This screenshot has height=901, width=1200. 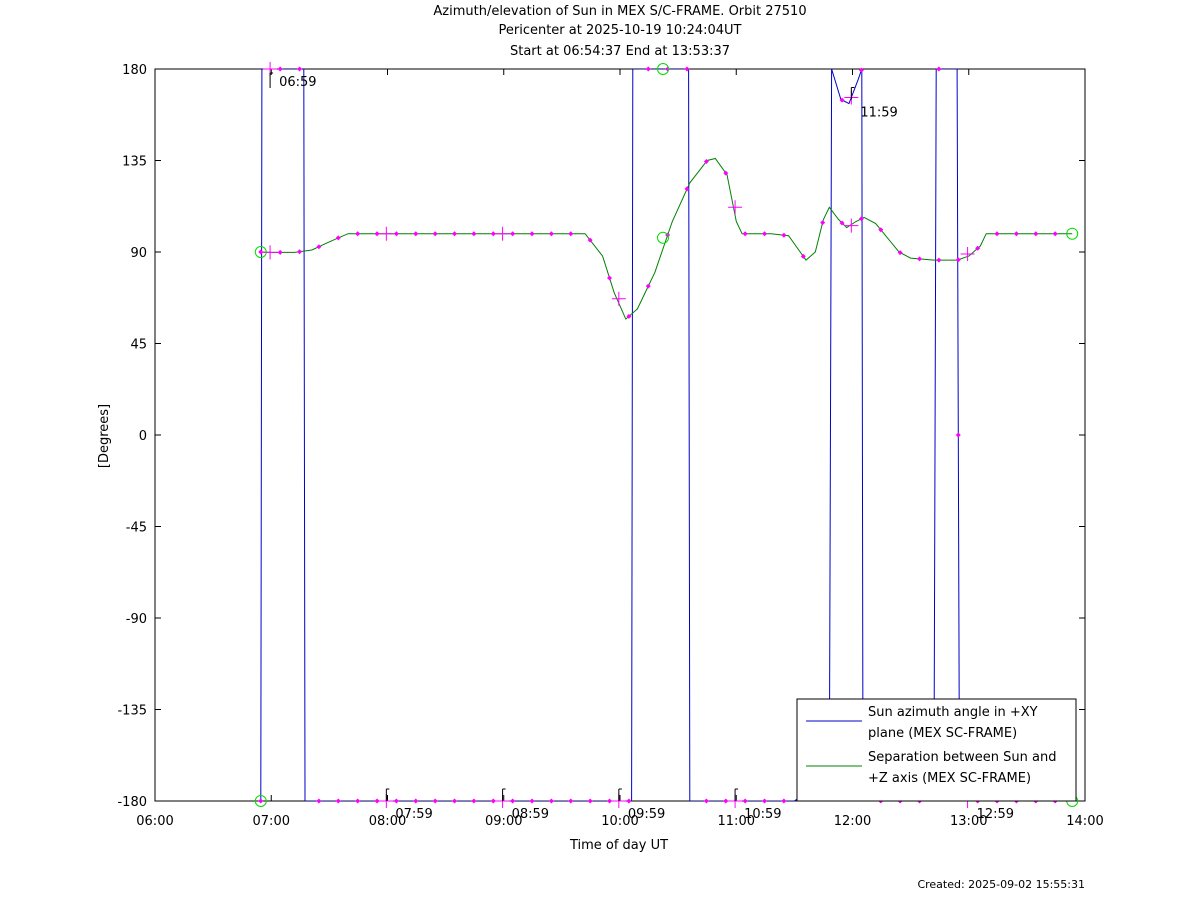 I want to click on time-label: 07:59, so click(x=413, y=814).